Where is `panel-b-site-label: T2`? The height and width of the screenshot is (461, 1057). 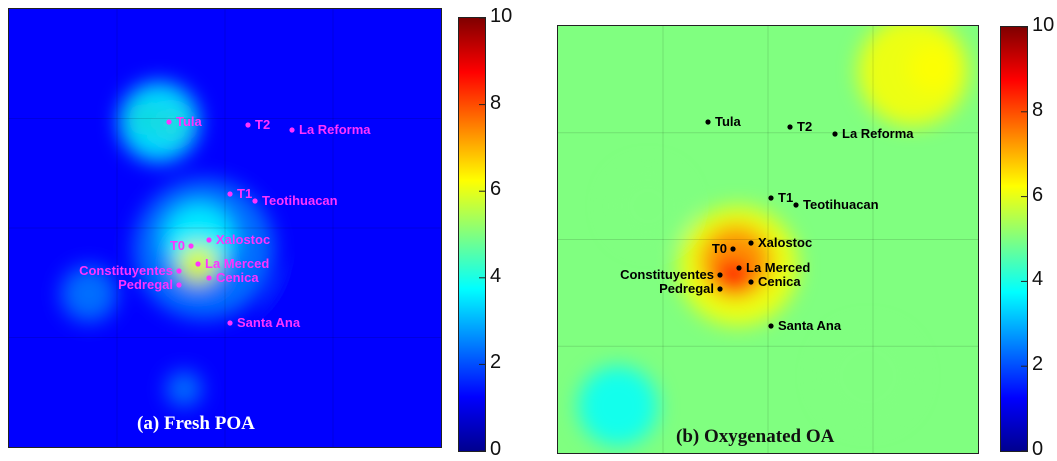
panel-b-site-label: T2 is located at coordinates (804, 126).